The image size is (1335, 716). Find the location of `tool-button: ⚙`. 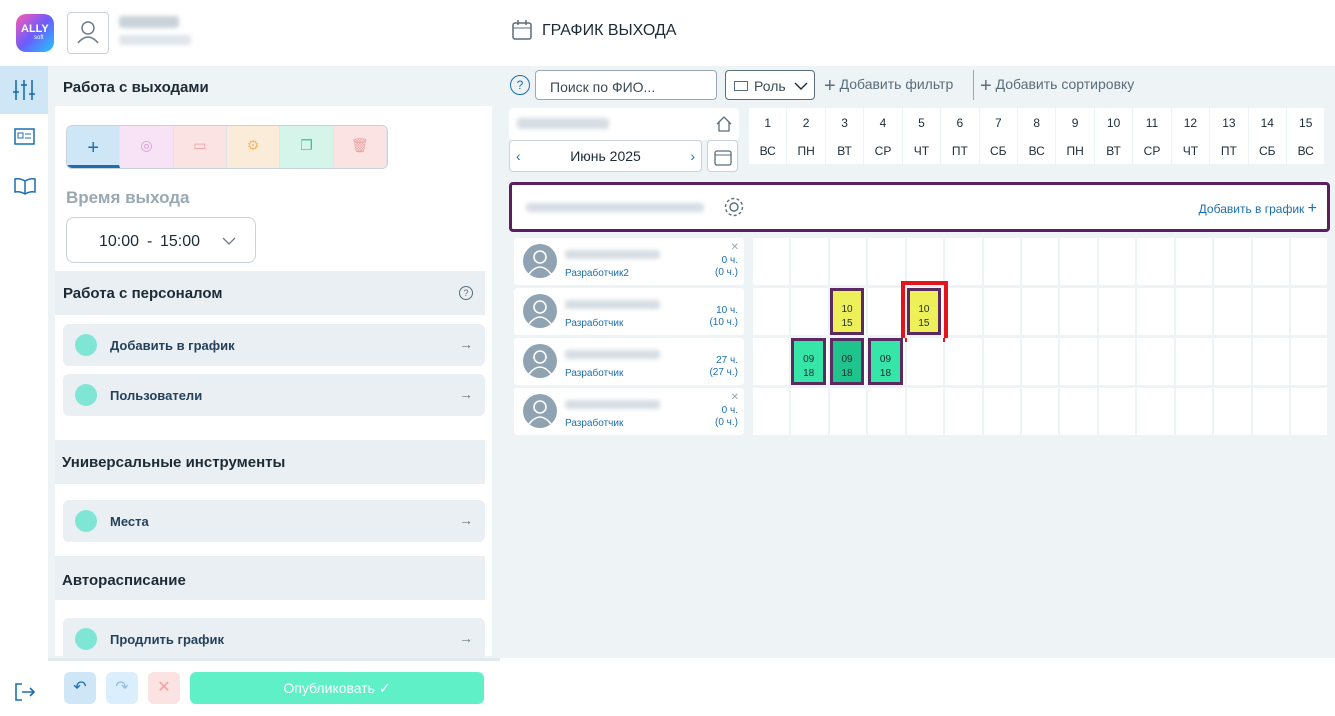

tool-button: ⚙ is located at coordinates (253, 147).